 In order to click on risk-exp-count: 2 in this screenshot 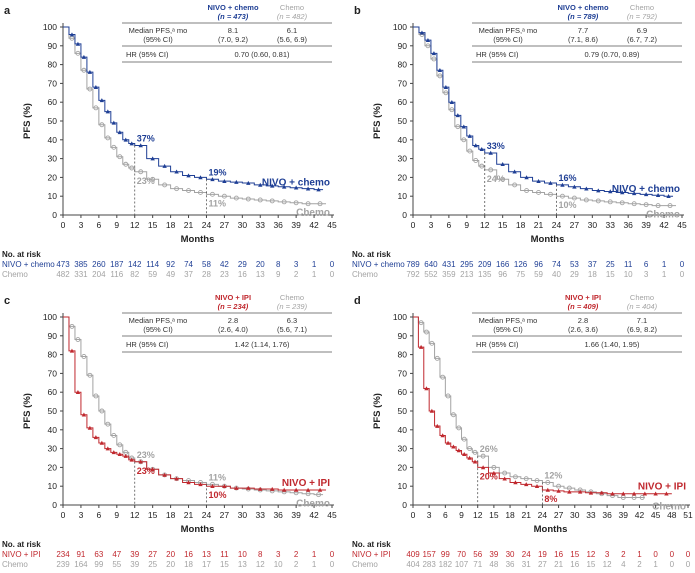, I will do `click(296, 554)`.